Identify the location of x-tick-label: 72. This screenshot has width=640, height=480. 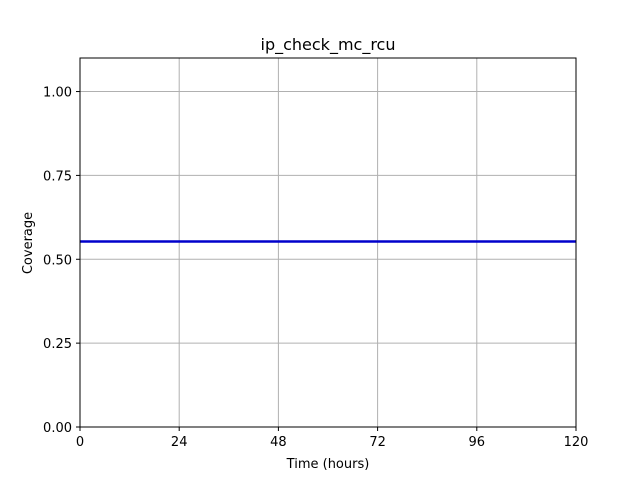
(377, 442).